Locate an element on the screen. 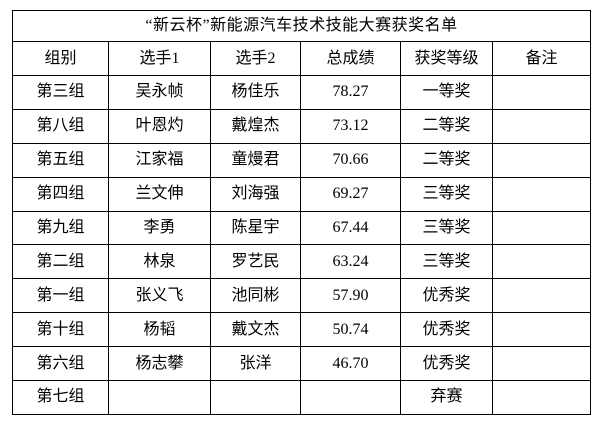 Image resolution: width=600 pixels, height=428 pixels. table-row: 第一组 张义飞 池同彬 57.90 优秀奖 is located at coordinates (302, 296).